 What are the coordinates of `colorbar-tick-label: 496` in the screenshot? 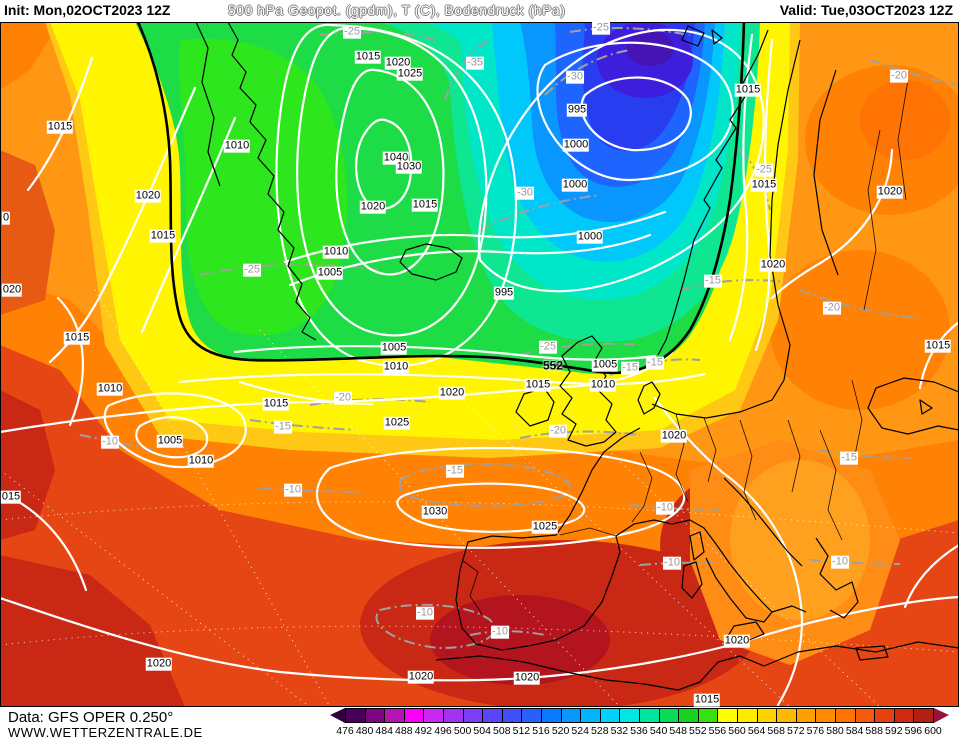 It's located at (443, 731).